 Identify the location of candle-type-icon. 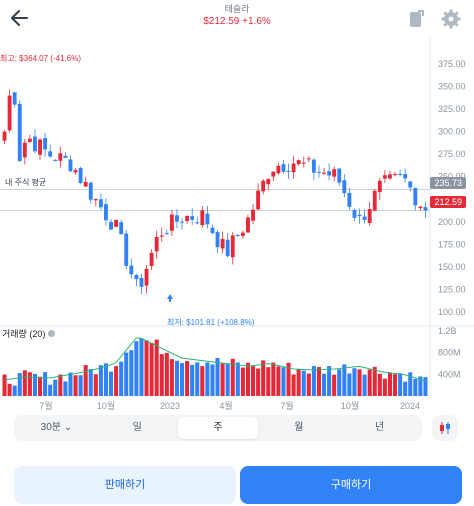
(445, 428).